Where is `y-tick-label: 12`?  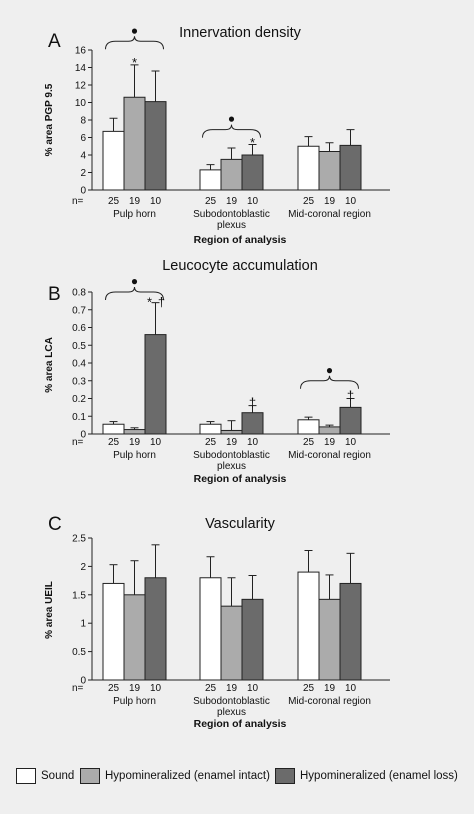
y-tick-label: 12 is located at coordinates (81, 86).